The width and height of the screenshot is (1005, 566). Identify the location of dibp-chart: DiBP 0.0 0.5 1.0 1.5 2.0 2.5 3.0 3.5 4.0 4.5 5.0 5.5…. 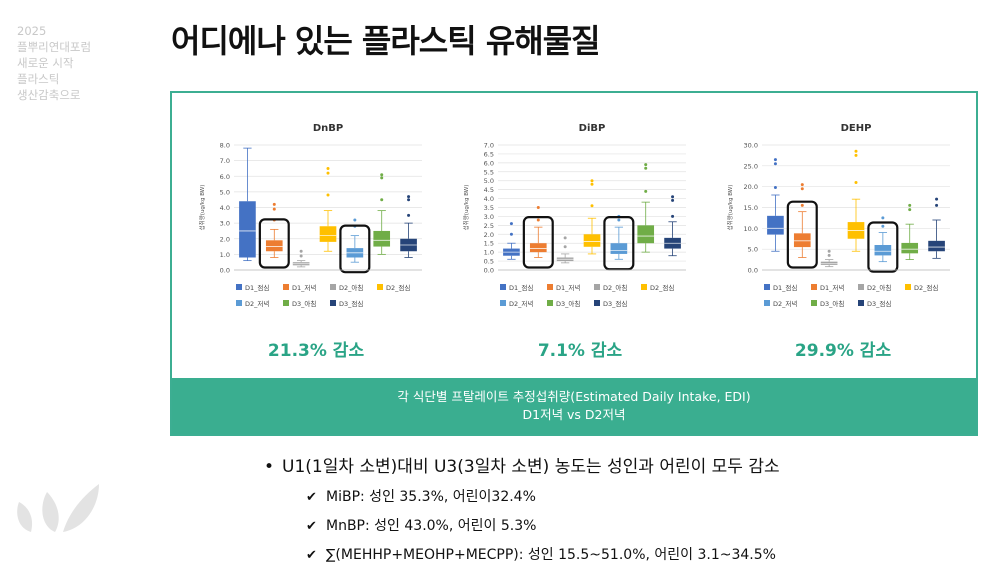
(571, 213).